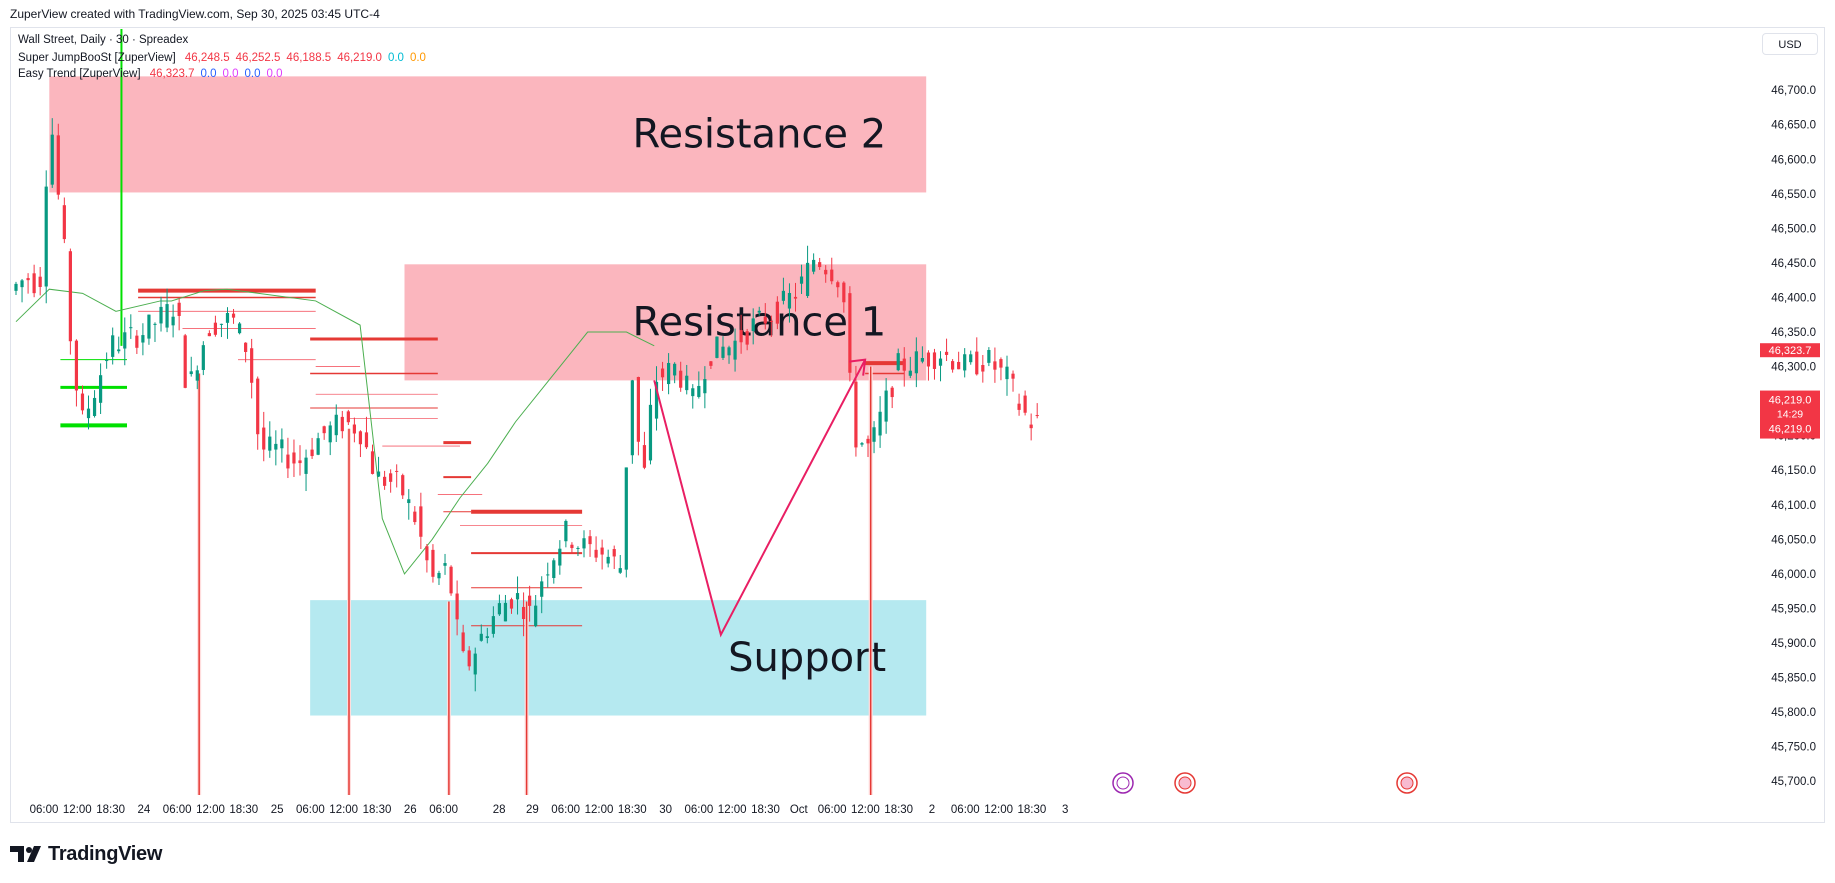 Image resolution: width=1835 pixels, height=883 pixels. Describe the element at coordinates (1793, 644) in the screenshot. I see `y-tick-label: 45,900.0` at that location.